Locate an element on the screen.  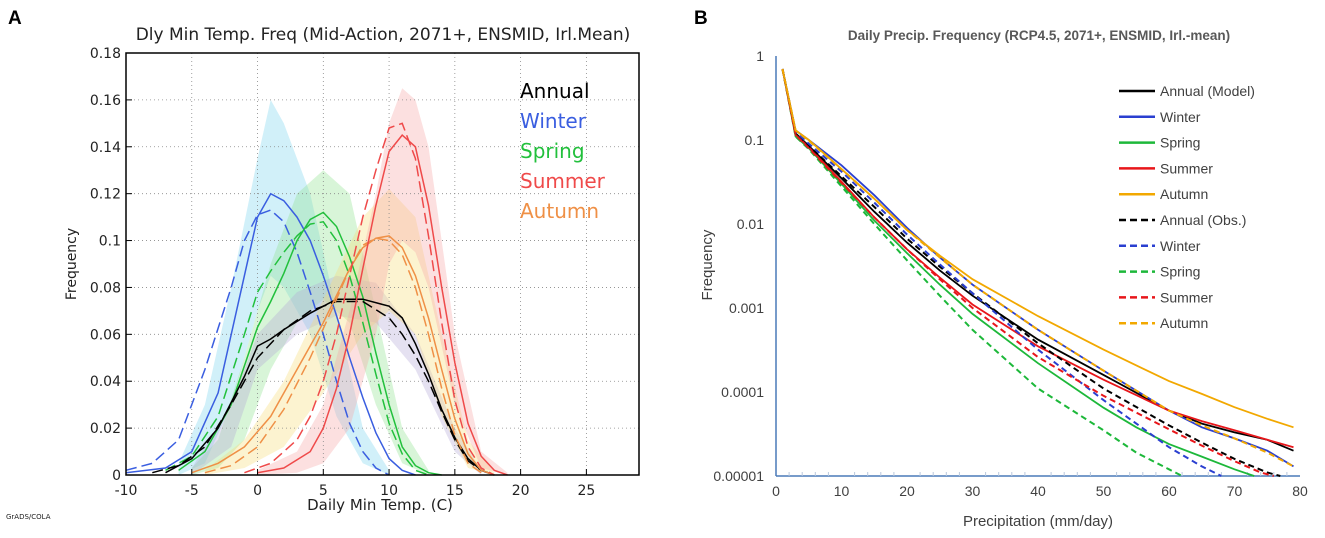
legend-label-annual-model: Annual (Model) is located at coordinates (1207, 91).